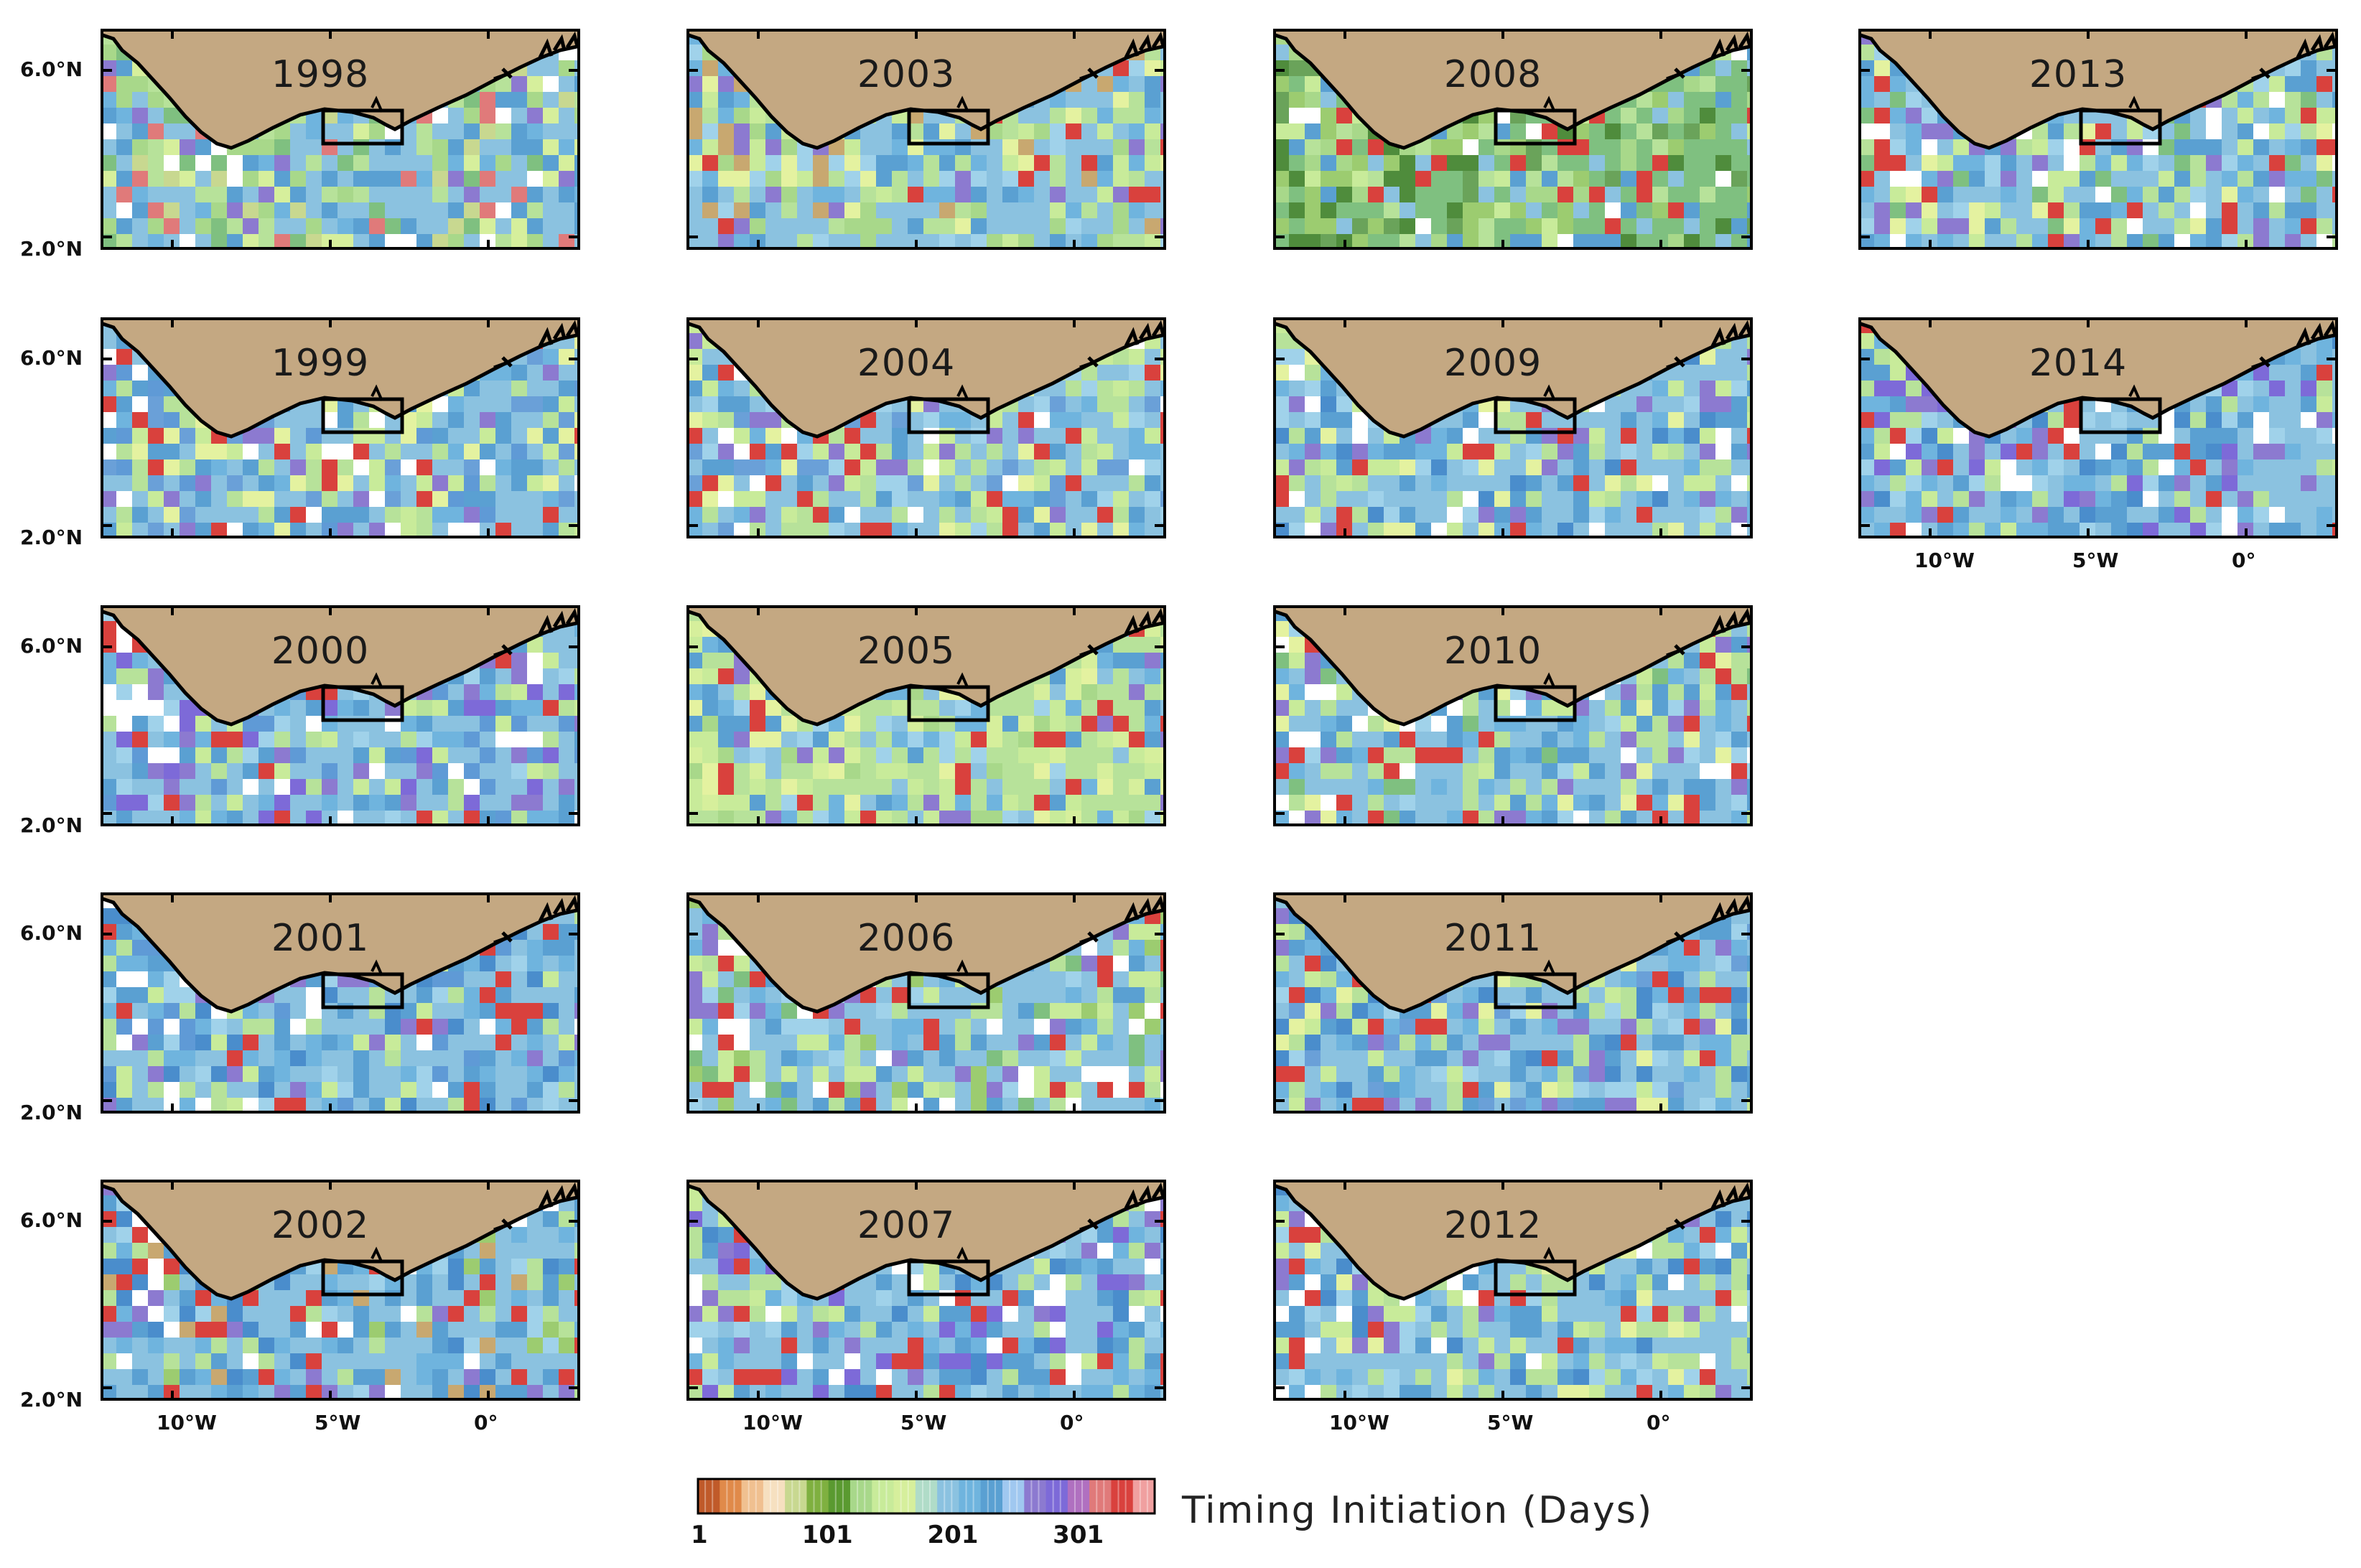  What do you see at coordinates (2078, 363) in the screenshot?
I see `year-label: 2014` at bounding box center [2078, 363].